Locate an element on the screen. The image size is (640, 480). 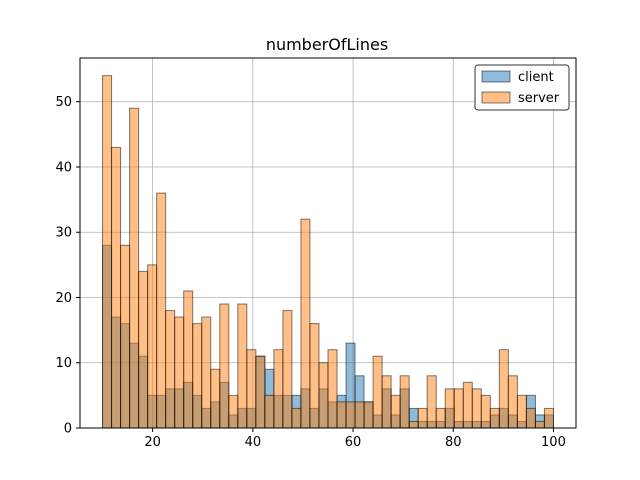
legend: client server is located at coordinates (522, 87).